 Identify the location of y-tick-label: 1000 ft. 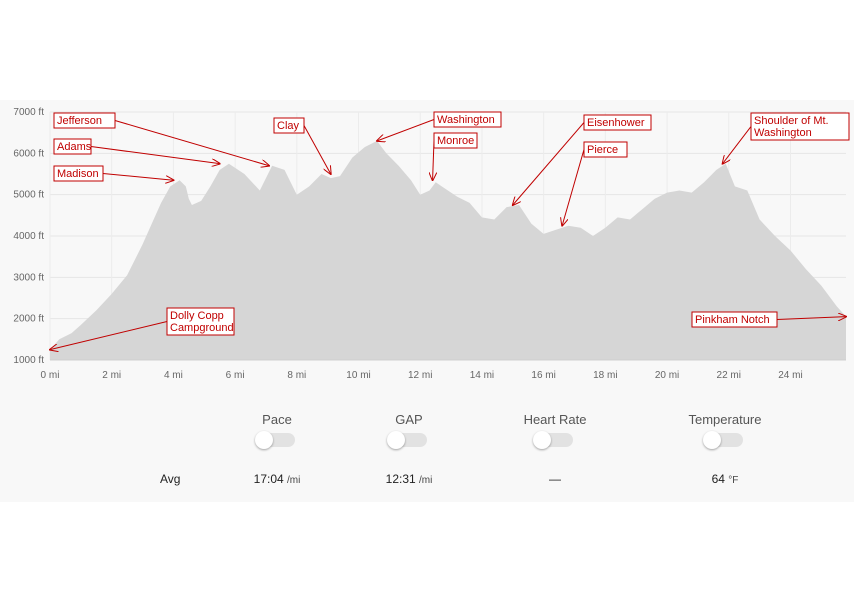
(28, 360).